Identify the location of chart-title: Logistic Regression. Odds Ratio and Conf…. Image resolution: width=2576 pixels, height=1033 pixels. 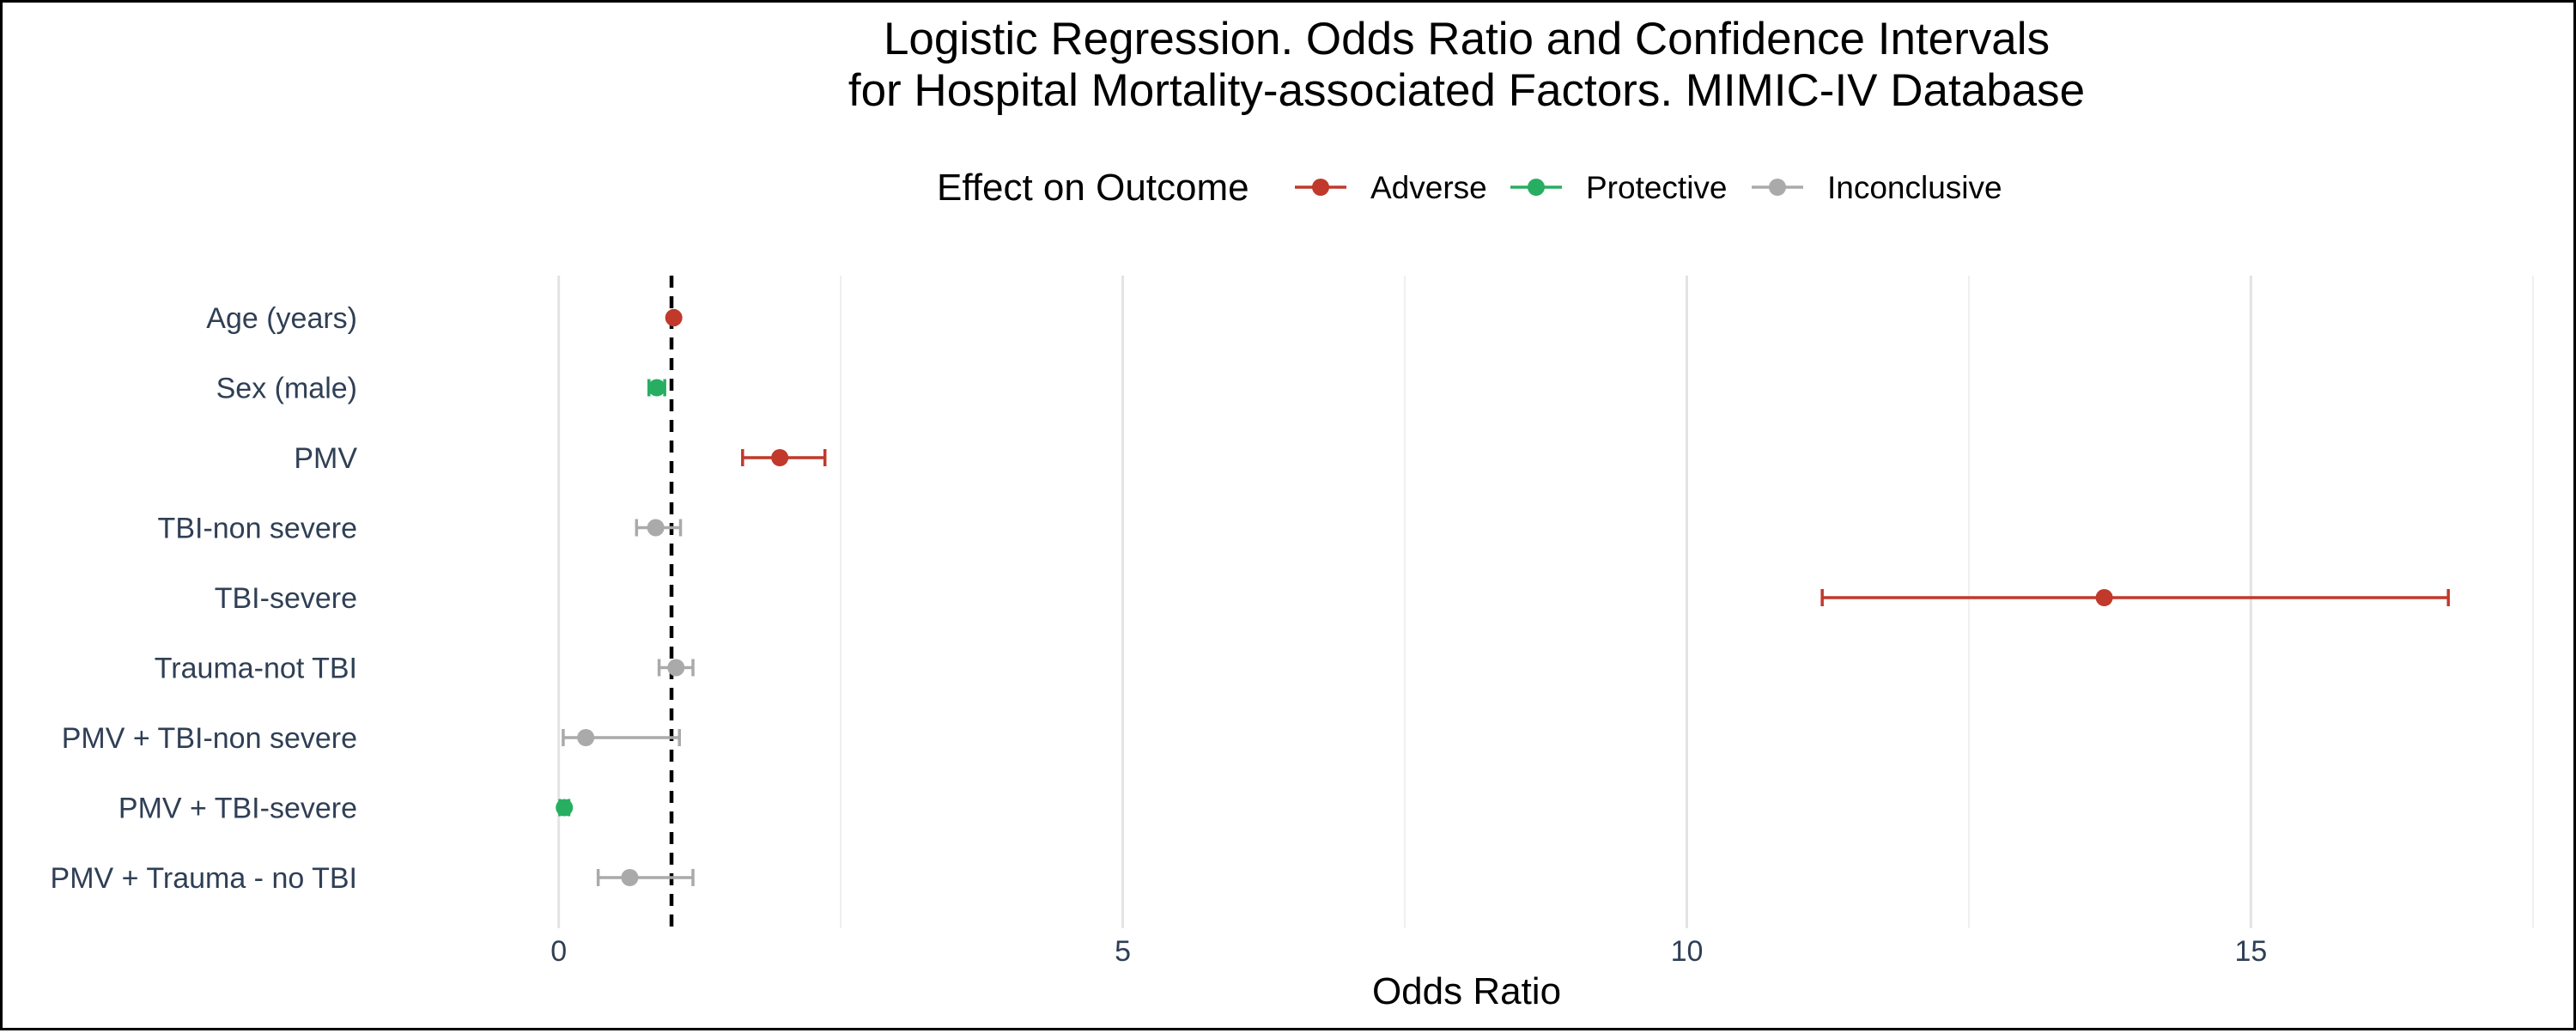
(1466, 65).